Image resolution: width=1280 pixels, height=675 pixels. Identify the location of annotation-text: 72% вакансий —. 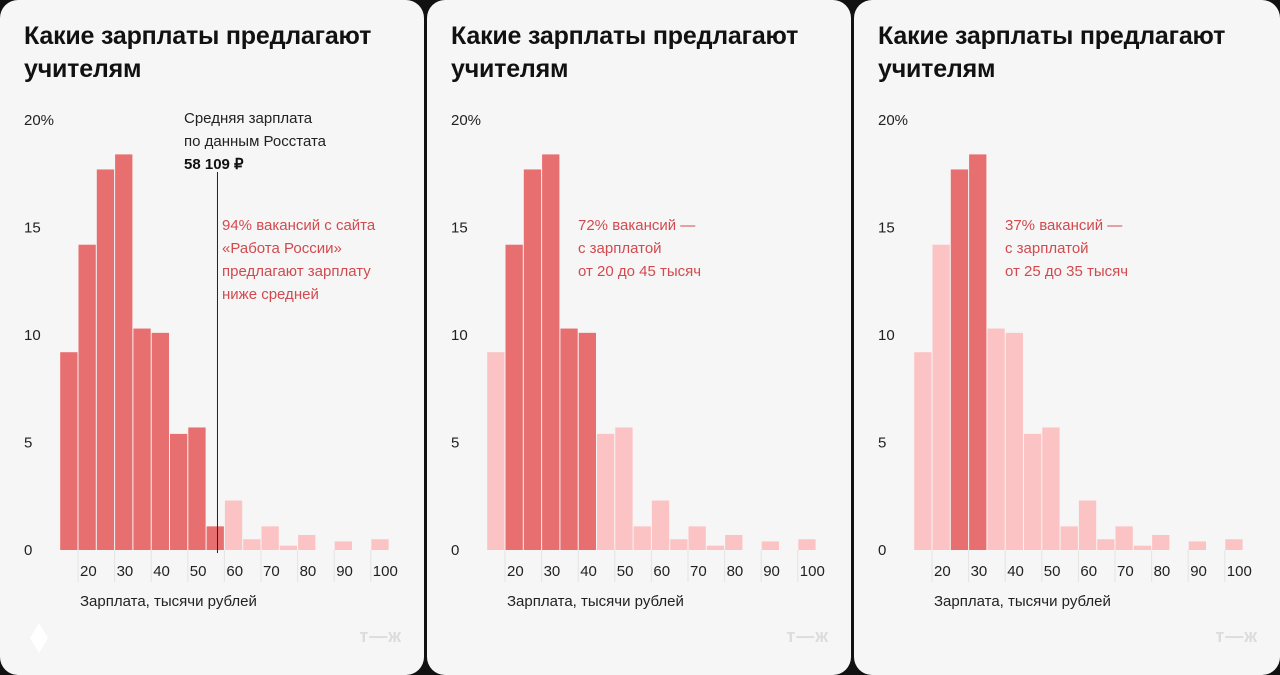
(636, 225).